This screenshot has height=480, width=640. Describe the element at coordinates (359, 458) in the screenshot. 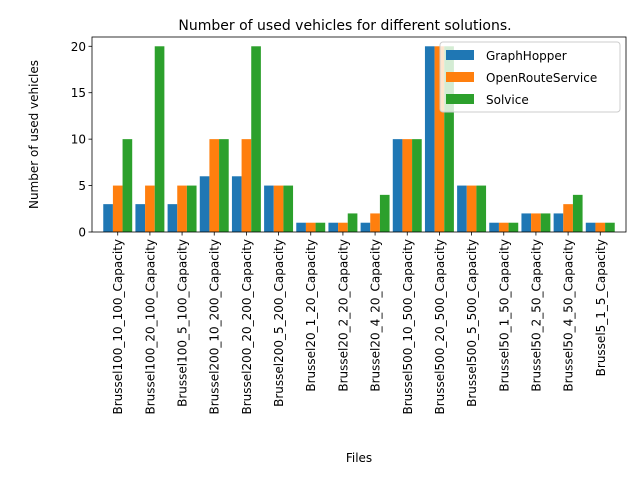

I see `x-axis-label: Files` at that location.